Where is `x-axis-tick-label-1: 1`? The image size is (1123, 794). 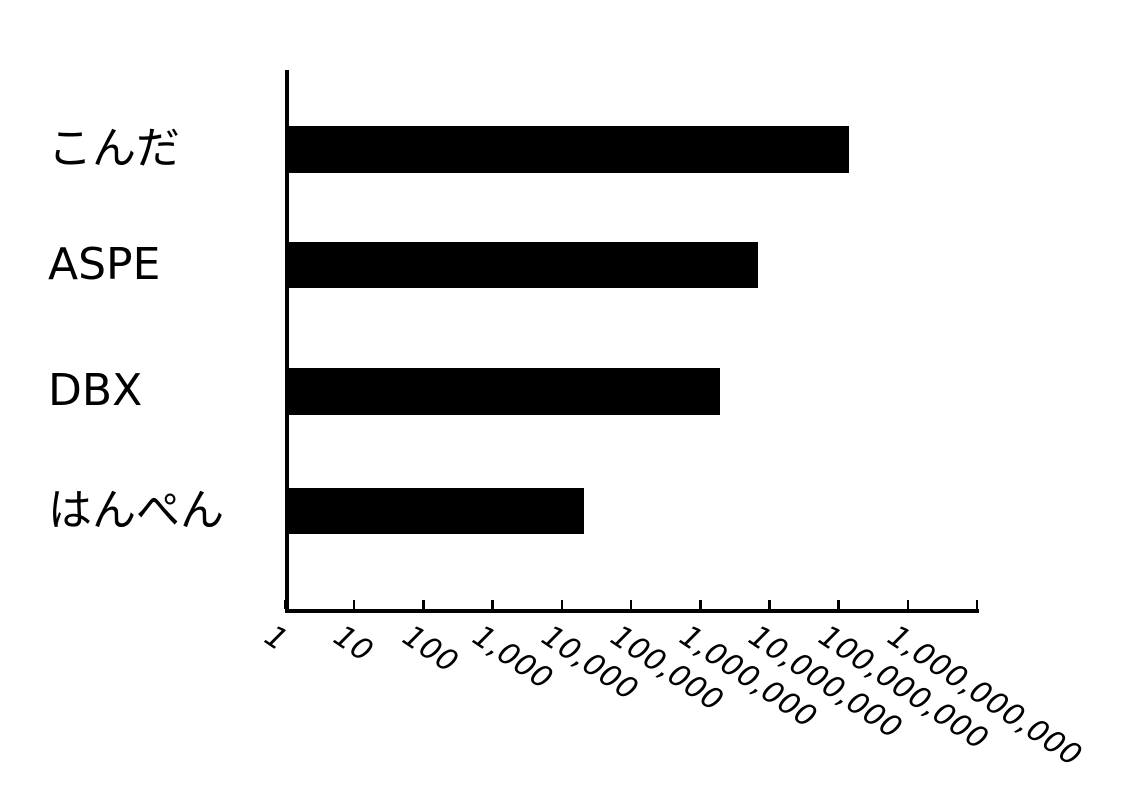
x-axis-tick-label-1: 1 is located at coordinates (276, 638).